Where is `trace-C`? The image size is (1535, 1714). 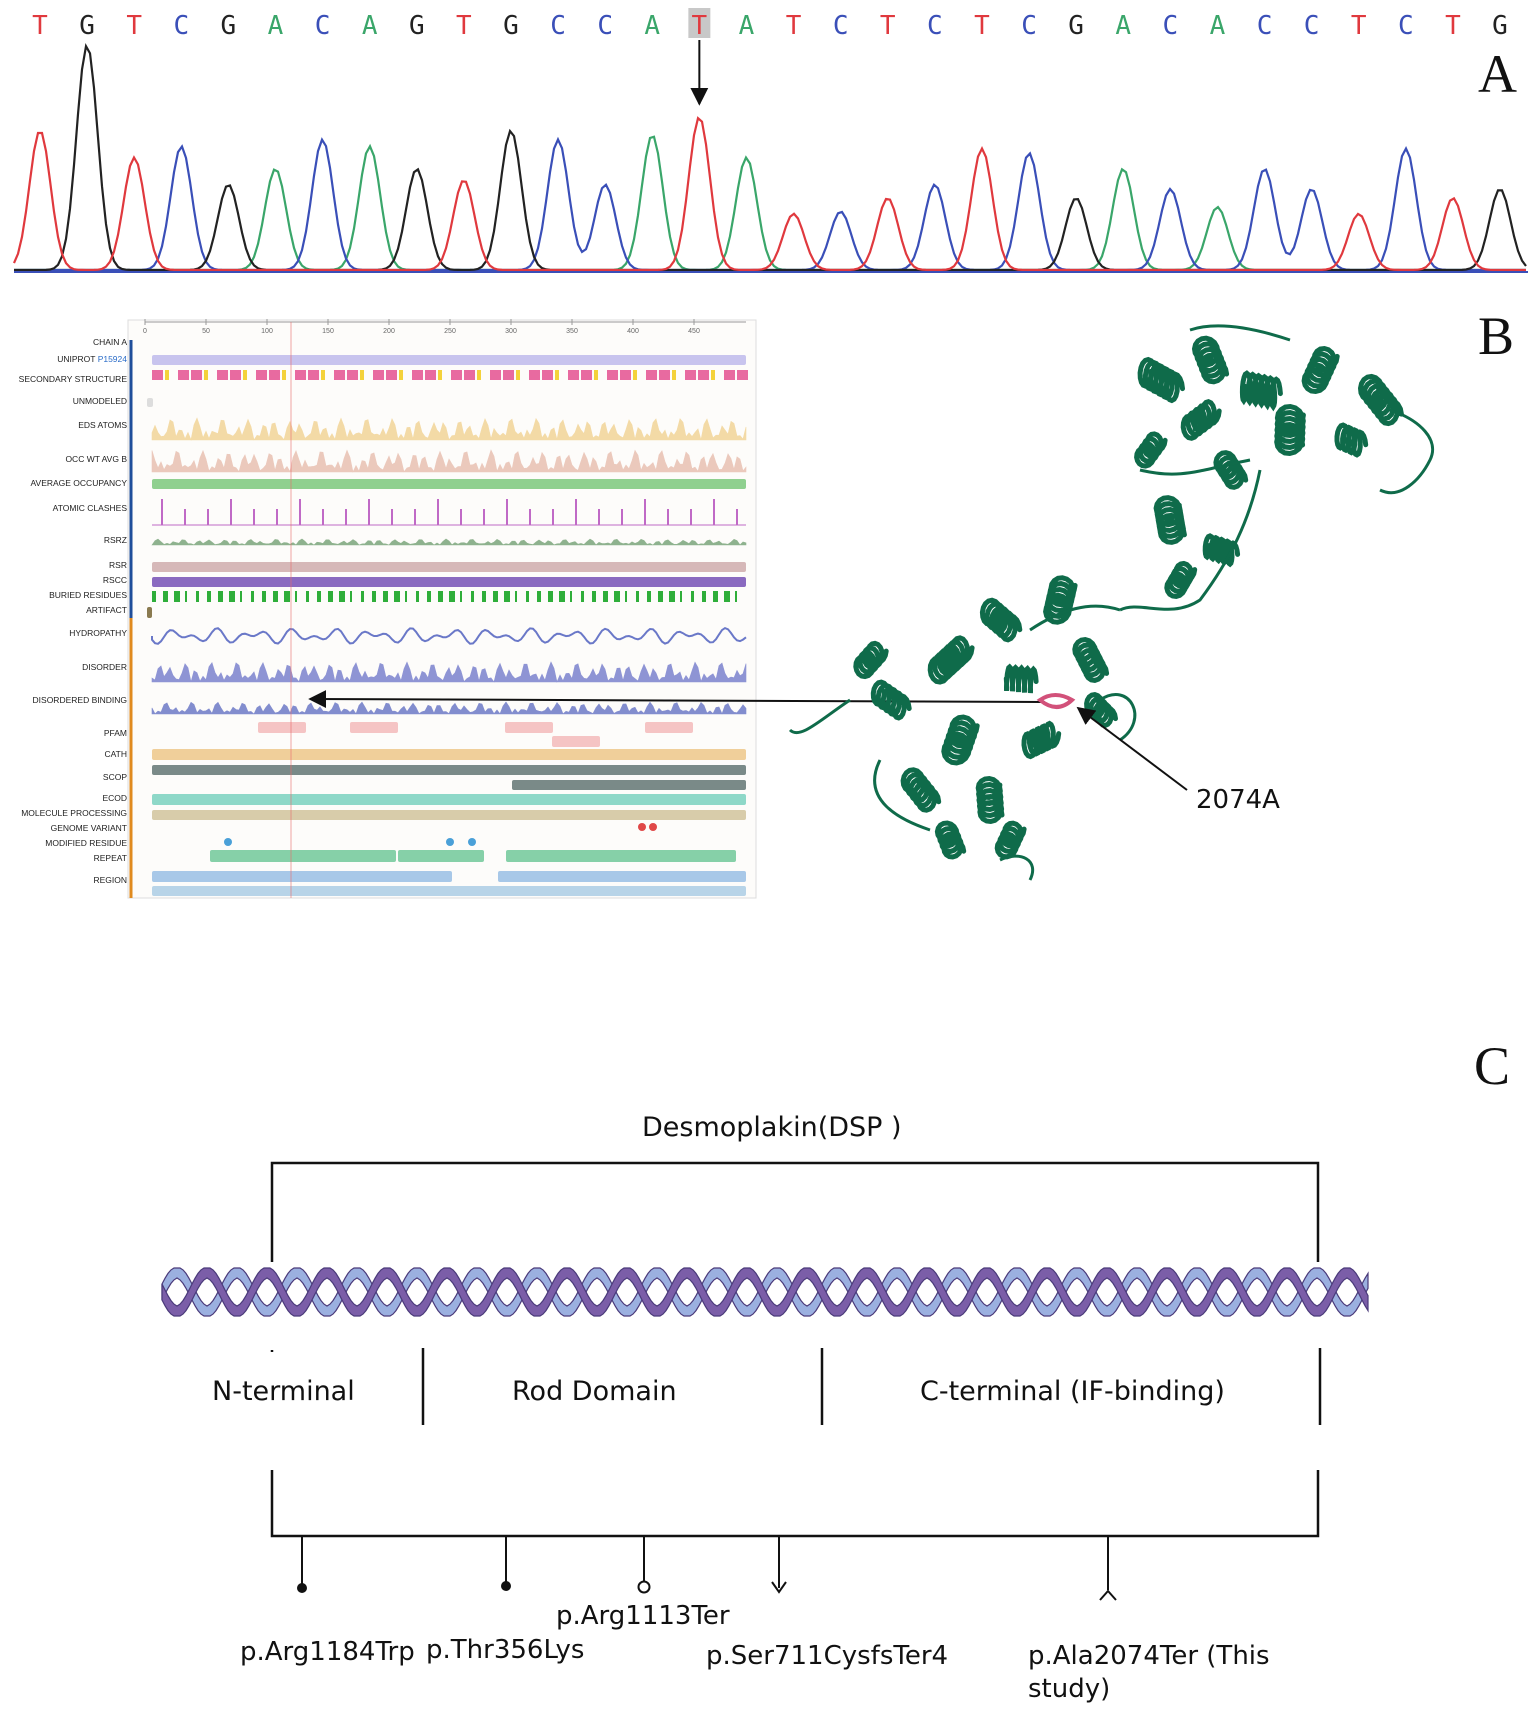 trace-C is located at coordinates (770, 204).